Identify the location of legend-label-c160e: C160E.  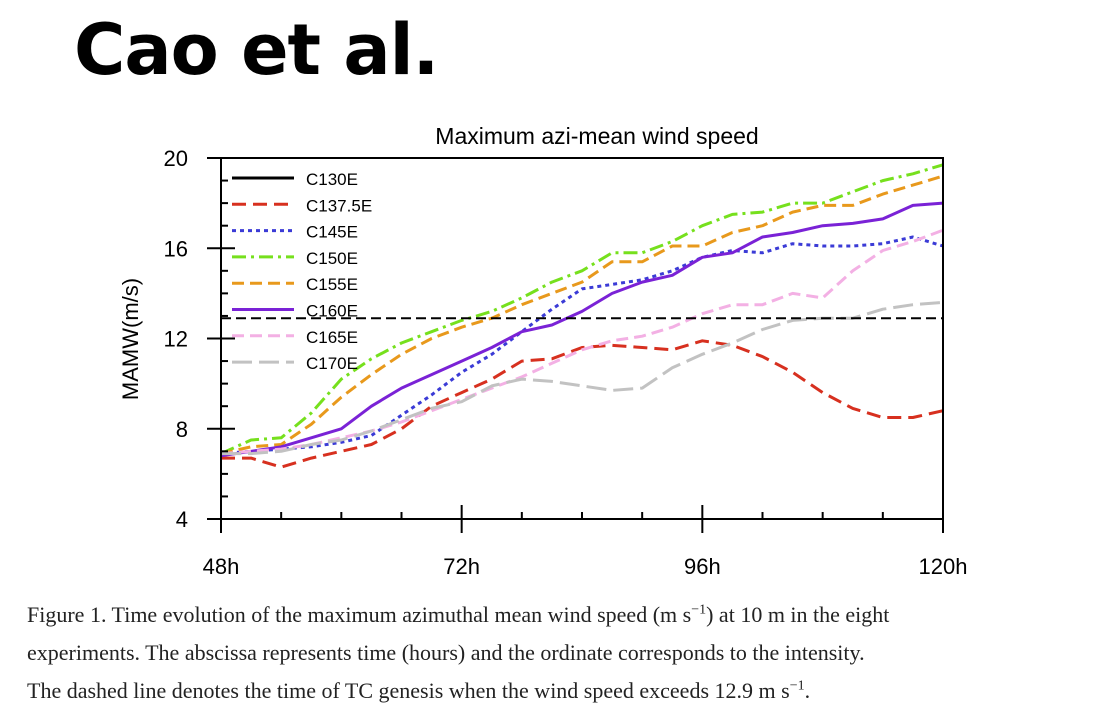
(332, 311).